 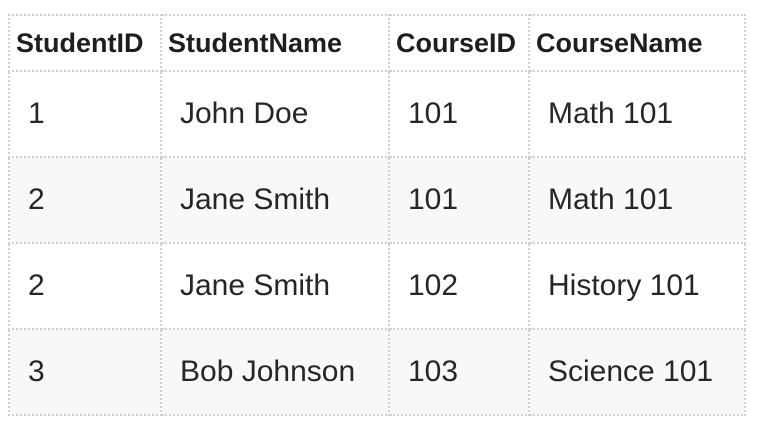 I want to click on cell-student-name: John Doe, so click(x=275, y=114).